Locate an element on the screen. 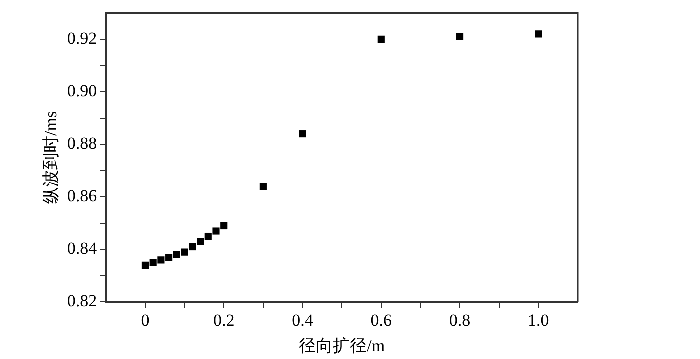 Image resolution: width=700 pixels, height=359 pixels. x-tick-label: 0 is located at coordinates (145, 320).